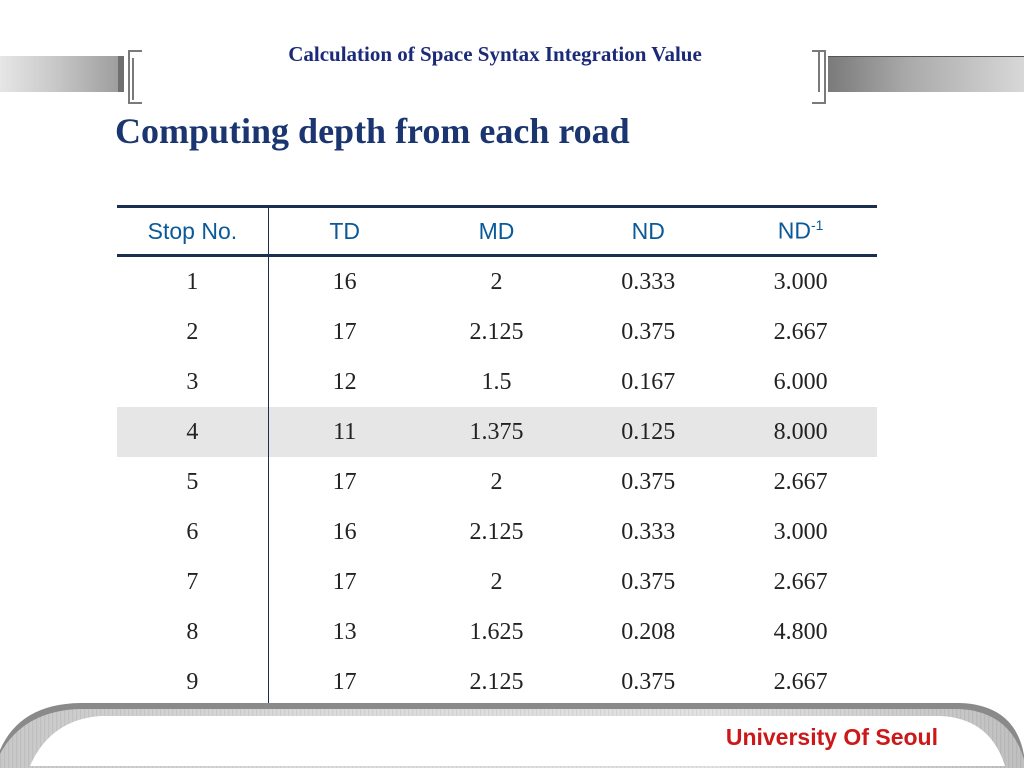  I want to click on cell-stop-no: 4, so click(193, 432).